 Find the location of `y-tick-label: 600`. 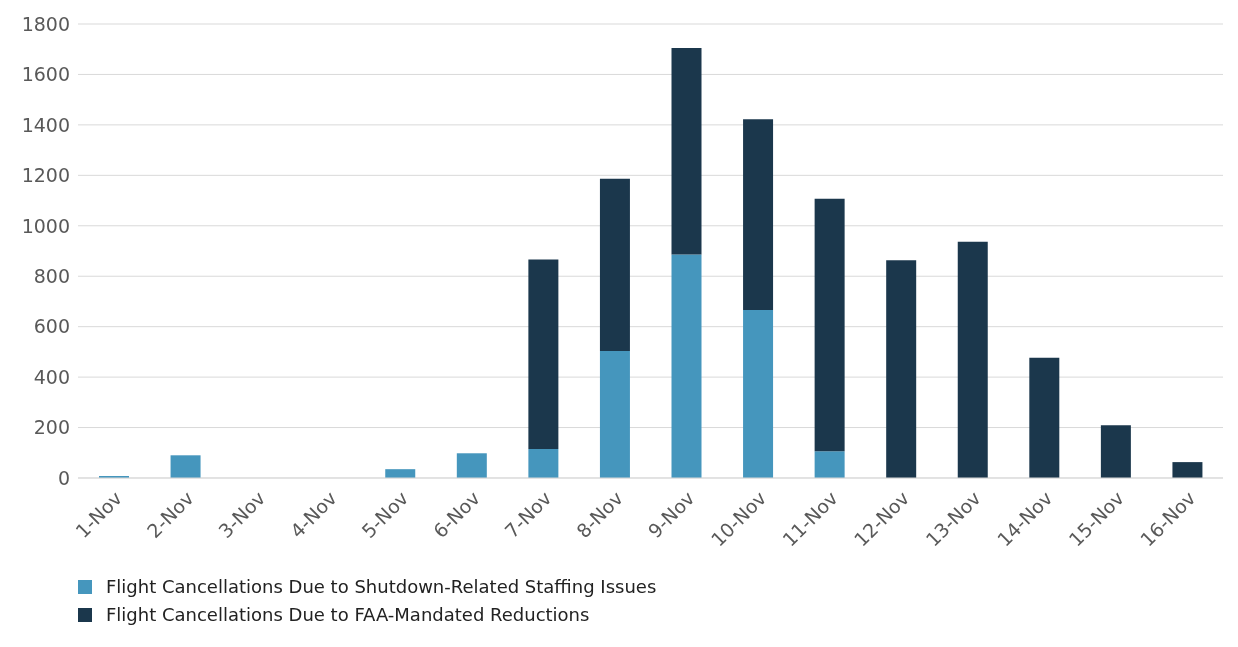

y-tick-label: 600 is located at coordinates (51, 326).